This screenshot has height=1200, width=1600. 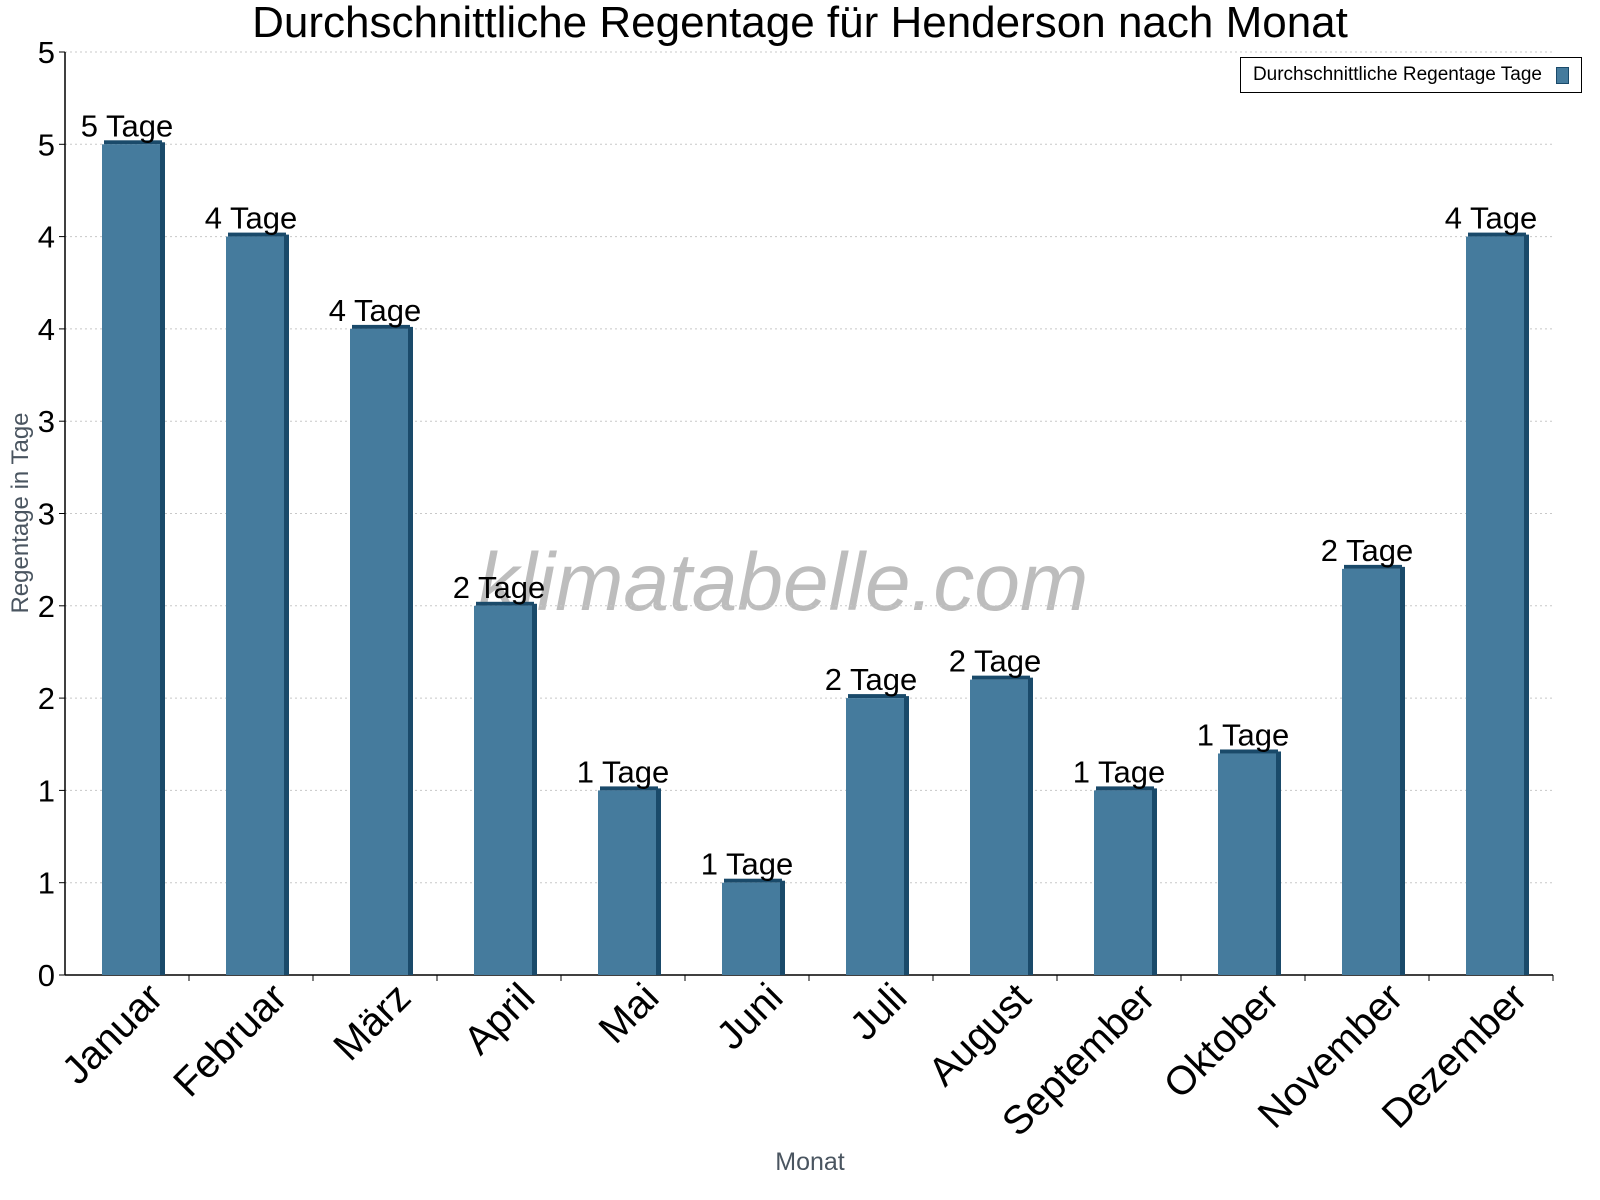 I want to click on y-tick-label: 0, so click(x=46, y=975).